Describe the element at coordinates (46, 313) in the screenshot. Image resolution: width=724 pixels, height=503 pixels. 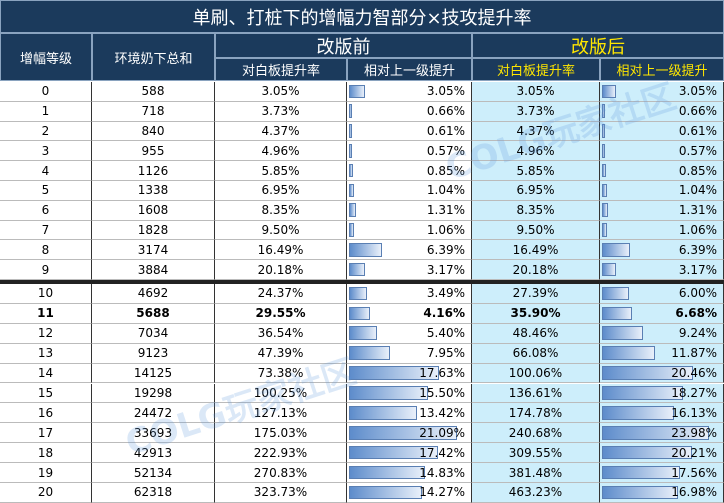
I see `level-cell: 11` at that location.